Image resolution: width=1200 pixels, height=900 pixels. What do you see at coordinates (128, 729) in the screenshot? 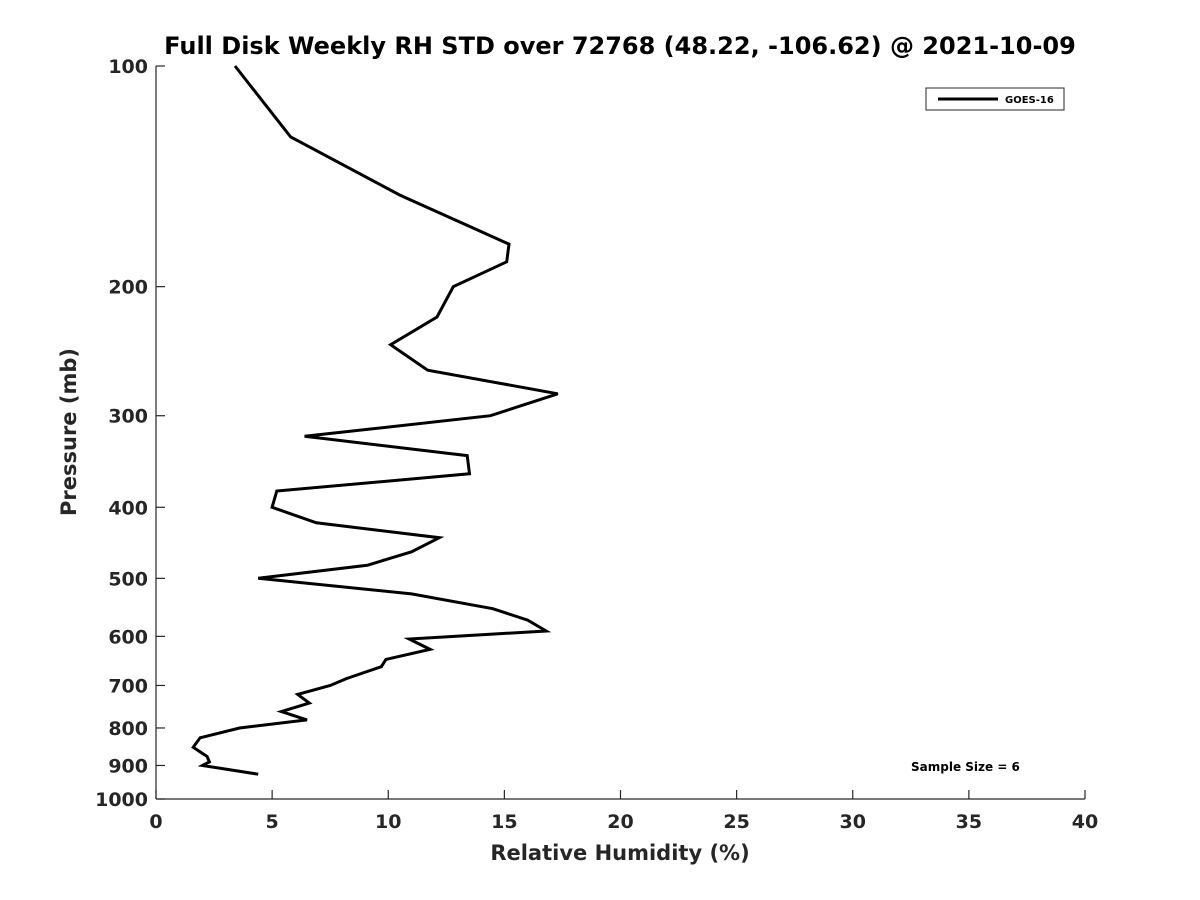
I see `y-tick-label: 800` at bounding box center [128, 729].